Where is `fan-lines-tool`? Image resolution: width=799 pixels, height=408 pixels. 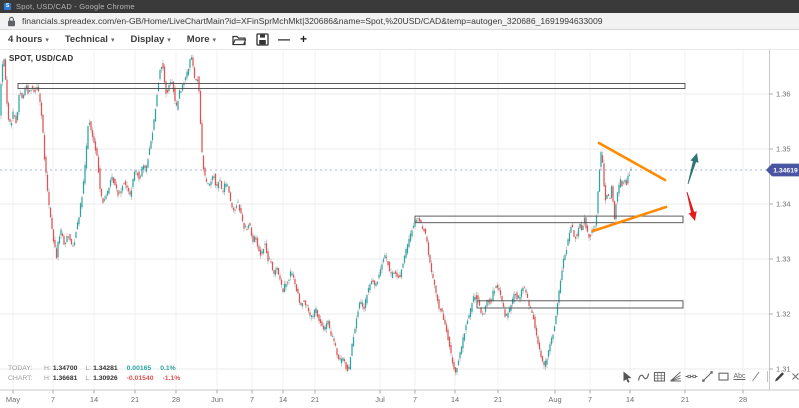
fan-lines-tool is located at coordinates (675, 376).